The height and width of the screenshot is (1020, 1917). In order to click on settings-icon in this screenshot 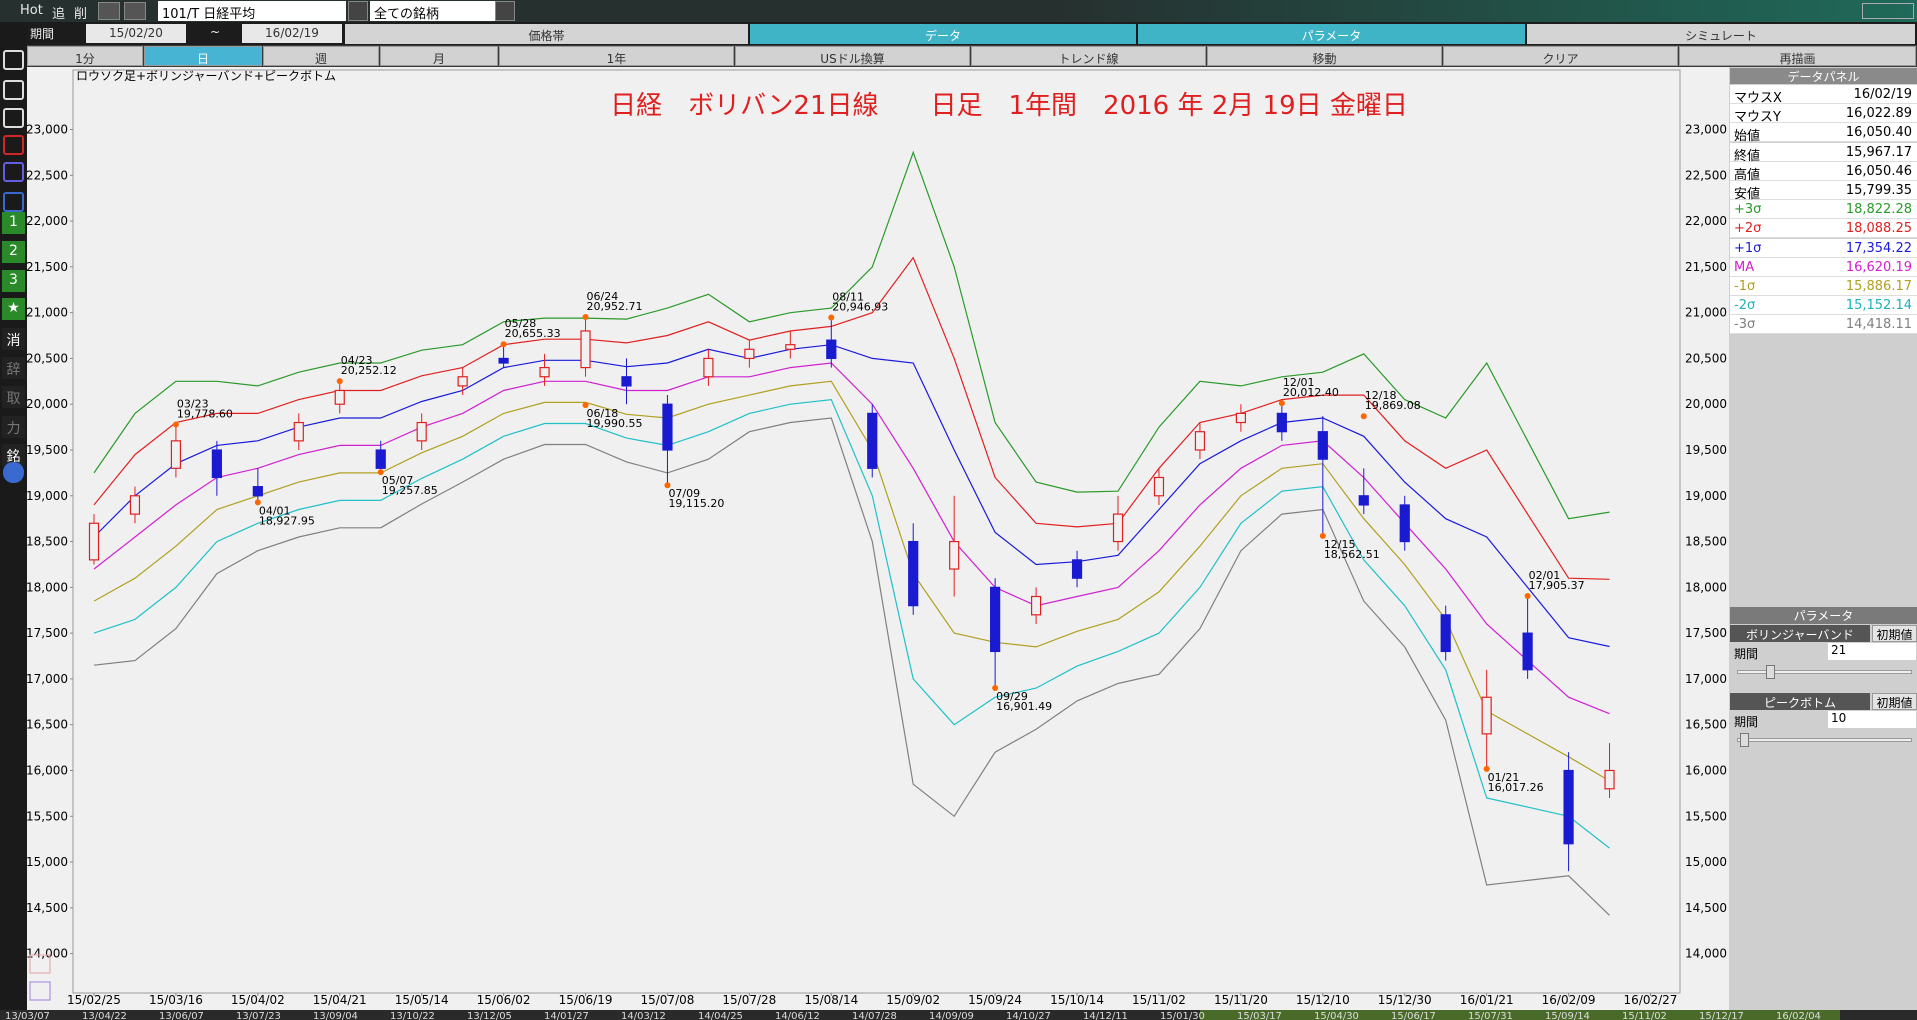, I will do `click(13, 472)`.